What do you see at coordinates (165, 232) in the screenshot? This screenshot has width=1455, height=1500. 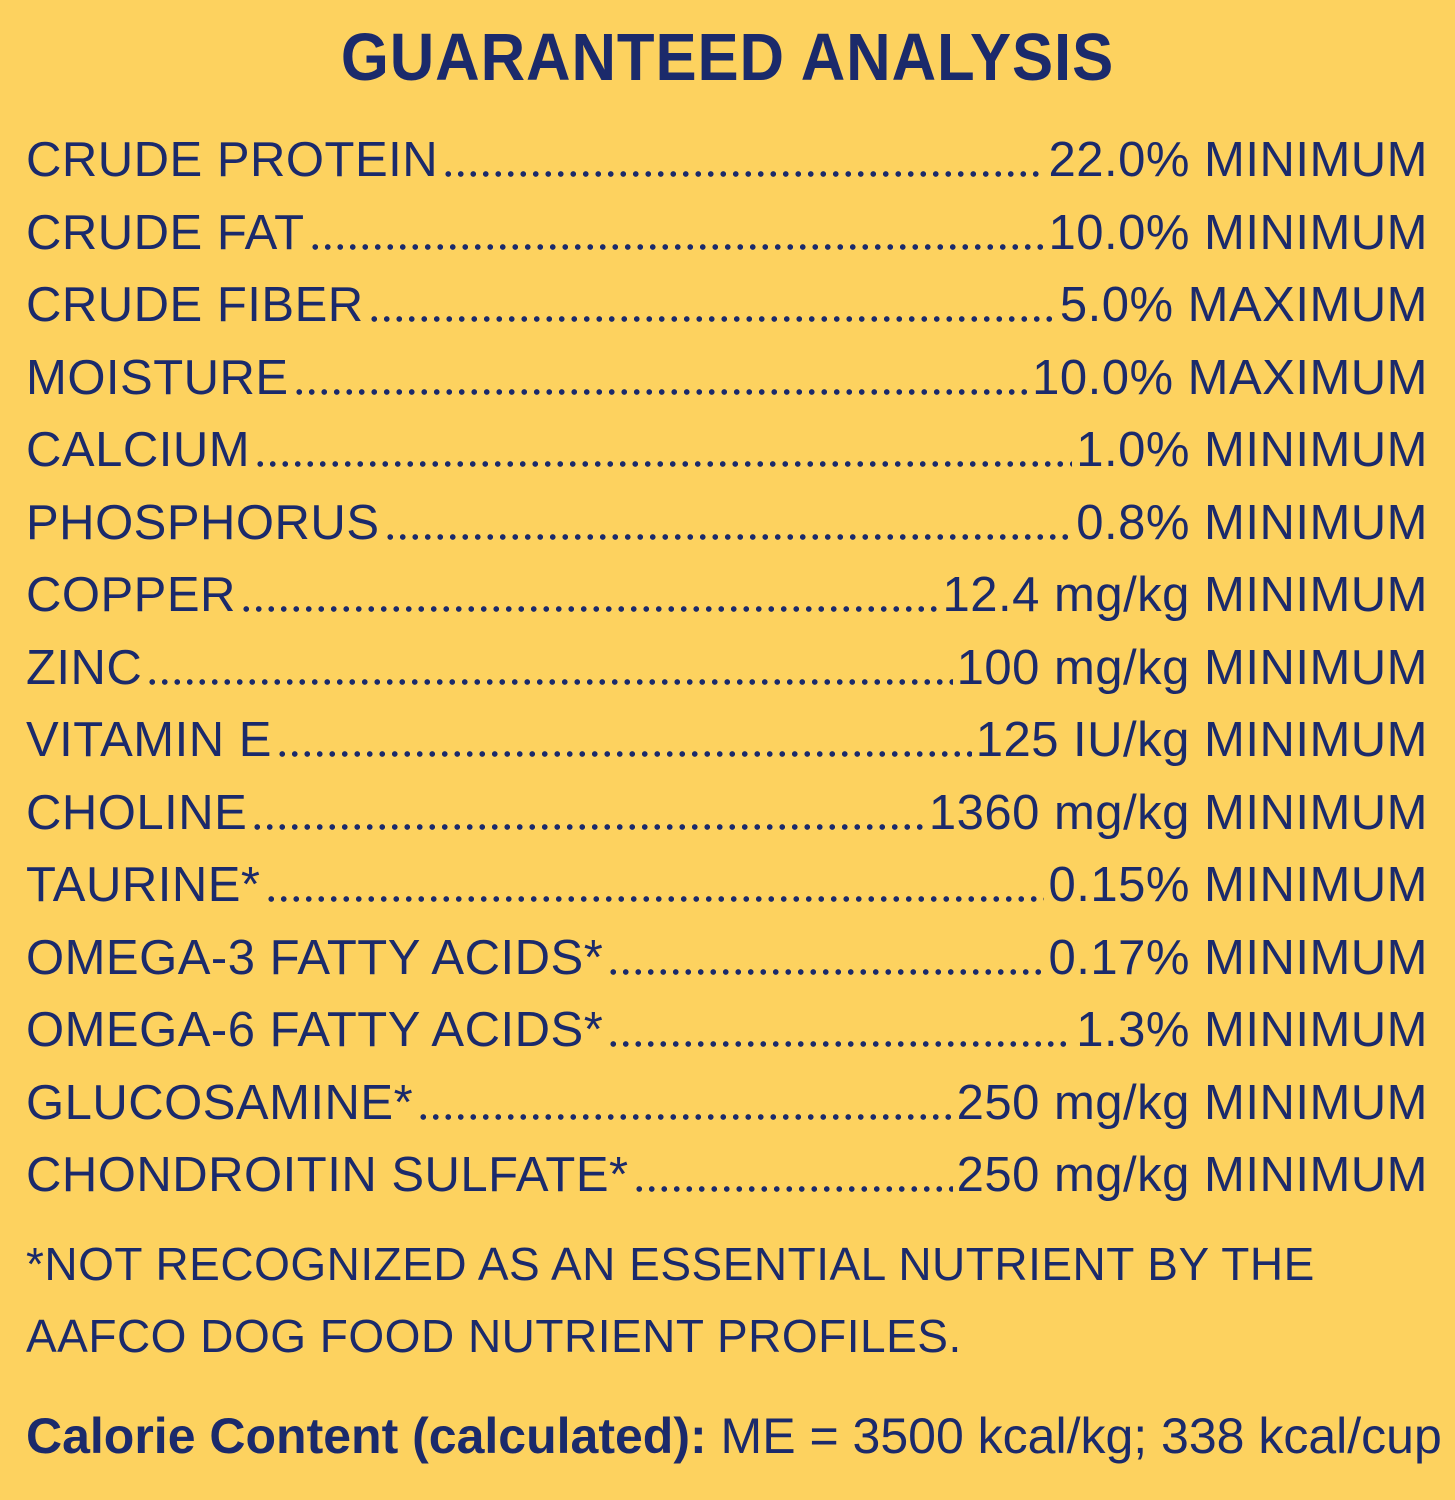 I see `nutrient-label: CRUDE FAT` at bounding box center [165, 232].